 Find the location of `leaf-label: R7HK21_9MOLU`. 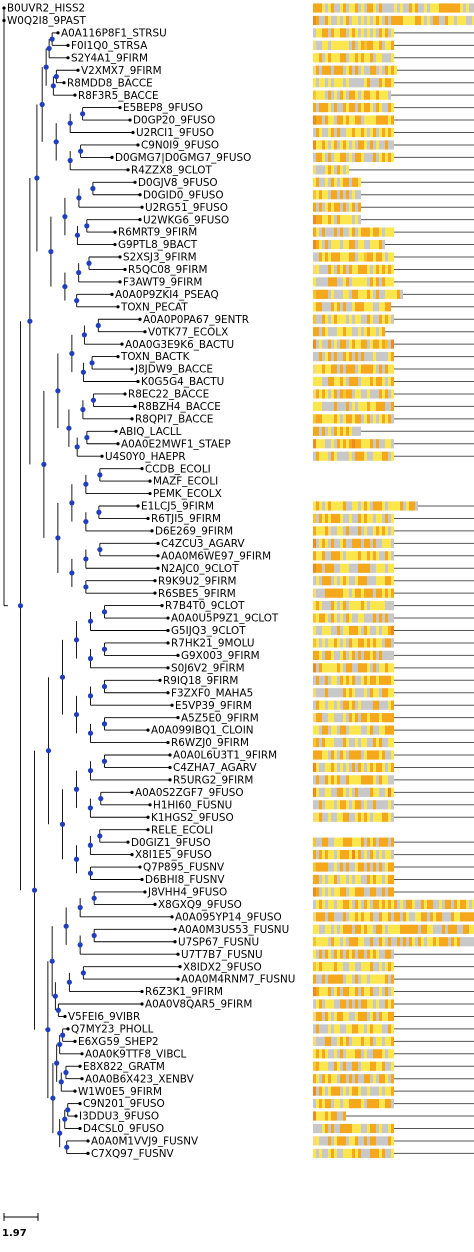

leaf-label: R7HK21_9MOLU is located at coordinates (213, 644).